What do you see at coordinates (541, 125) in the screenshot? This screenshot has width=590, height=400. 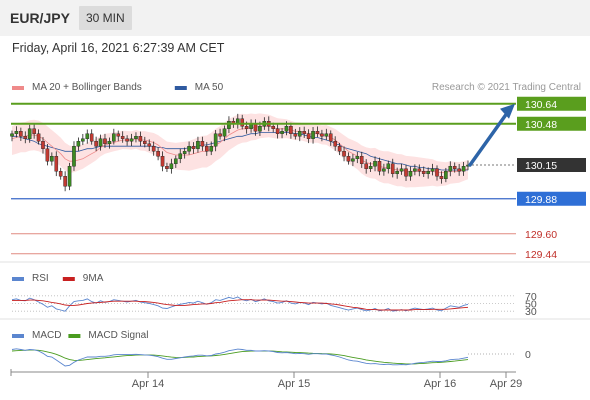 I see `resistance-level-label: 130.48` at bounding box center [541, 125].